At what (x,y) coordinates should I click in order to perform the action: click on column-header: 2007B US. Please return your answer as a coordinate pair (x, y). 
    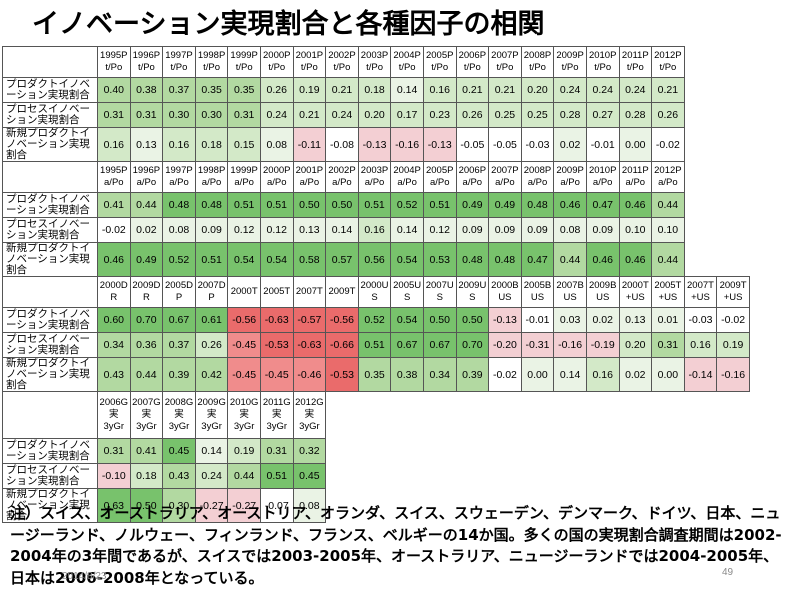
    Looking at the image, I should click on (570, 292).